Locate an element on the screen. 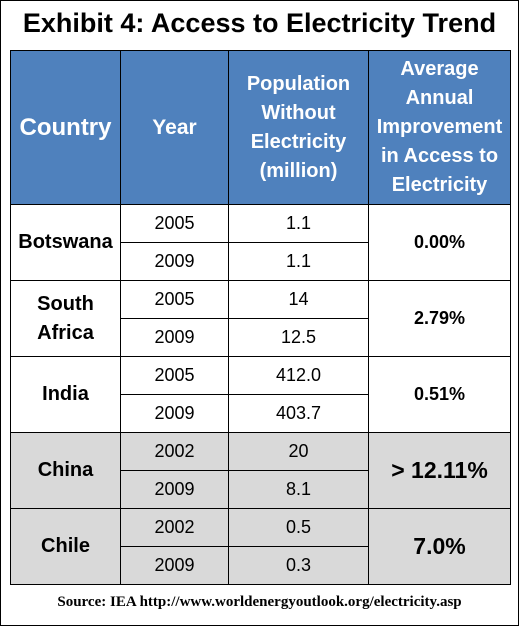 The image size is (519, 626). improvement-cell: 0.51% is located at coordinates (439, 394).